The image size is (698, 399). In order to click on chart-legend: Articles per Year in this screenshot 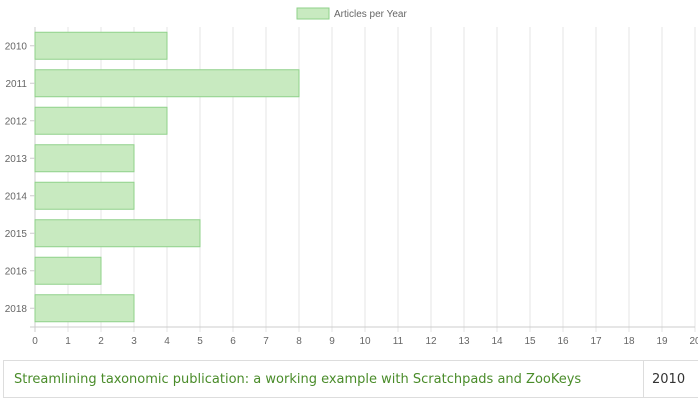, I will do `click(351, 13)`.